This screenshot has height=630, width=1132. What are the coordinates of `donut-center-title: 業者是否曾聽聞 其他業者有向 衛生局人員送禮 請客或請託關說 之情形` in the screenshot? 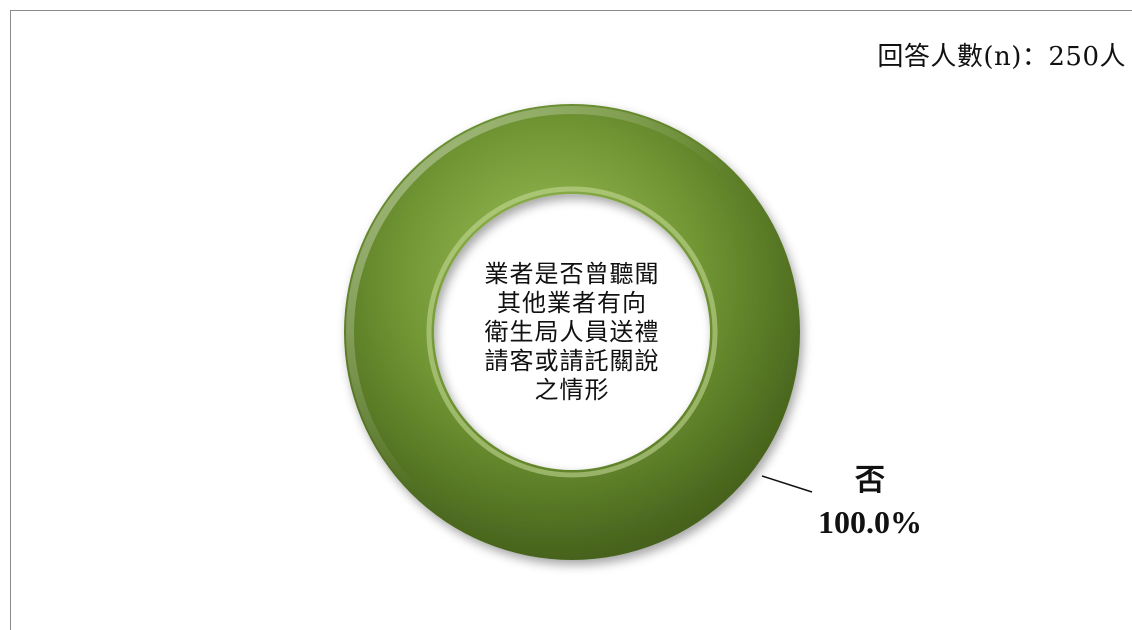 It's located at (572, 332).